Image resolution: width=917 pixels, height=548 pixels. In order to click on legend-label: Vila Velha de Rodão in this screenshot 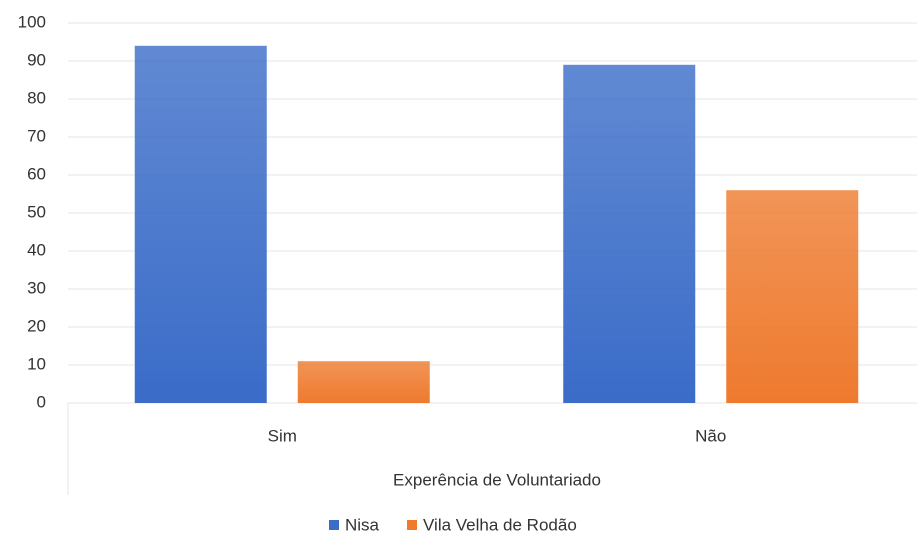, I will do `click(500, 524)`.